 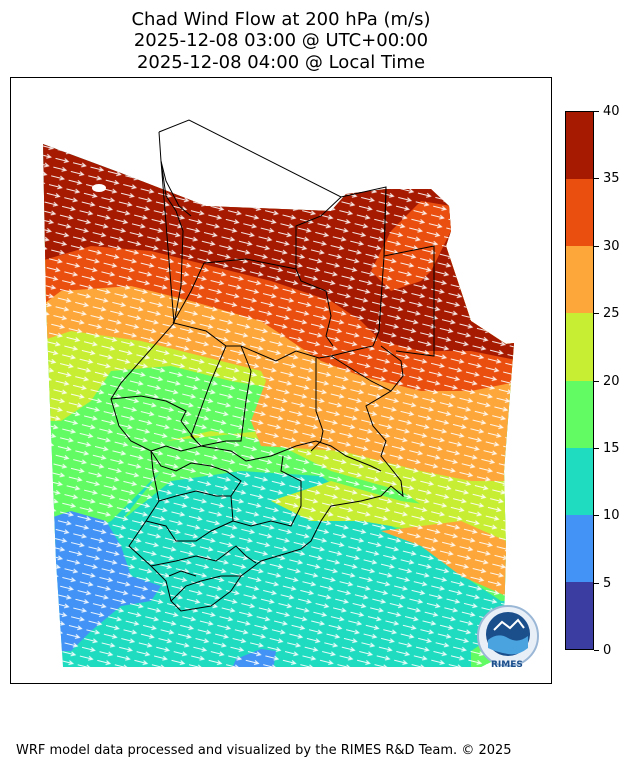 I want to click on utc-time: 2025-12-08 03:00 @ UTC+00:00, so click(x=281, y=40).